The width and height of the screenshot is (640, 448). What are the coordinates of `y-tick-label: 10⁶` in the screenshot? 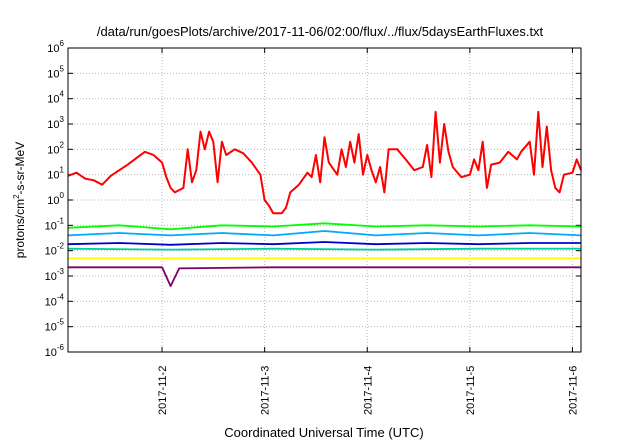 It's located at (55, 47).